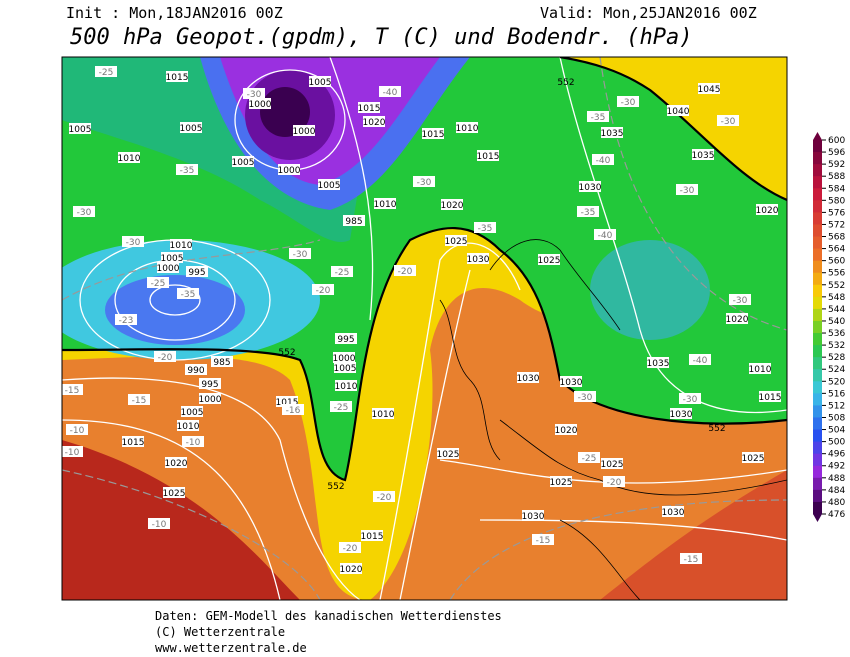 Image resolution: width=850 pixels, height=657 pixels. What do you see at coordinates (678, 112) in the screenshot?
I see `isobar-label: 1040` at bounding box center [678, 112].